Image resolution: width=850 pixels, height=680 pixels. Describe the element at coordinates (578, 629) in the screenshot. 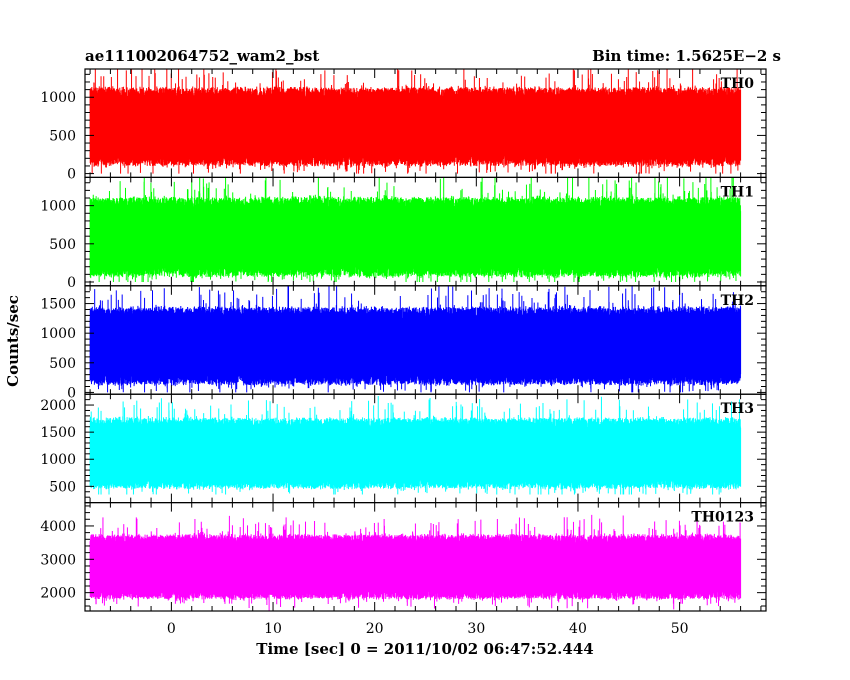

I see `x-tick-label: 40` at that location.